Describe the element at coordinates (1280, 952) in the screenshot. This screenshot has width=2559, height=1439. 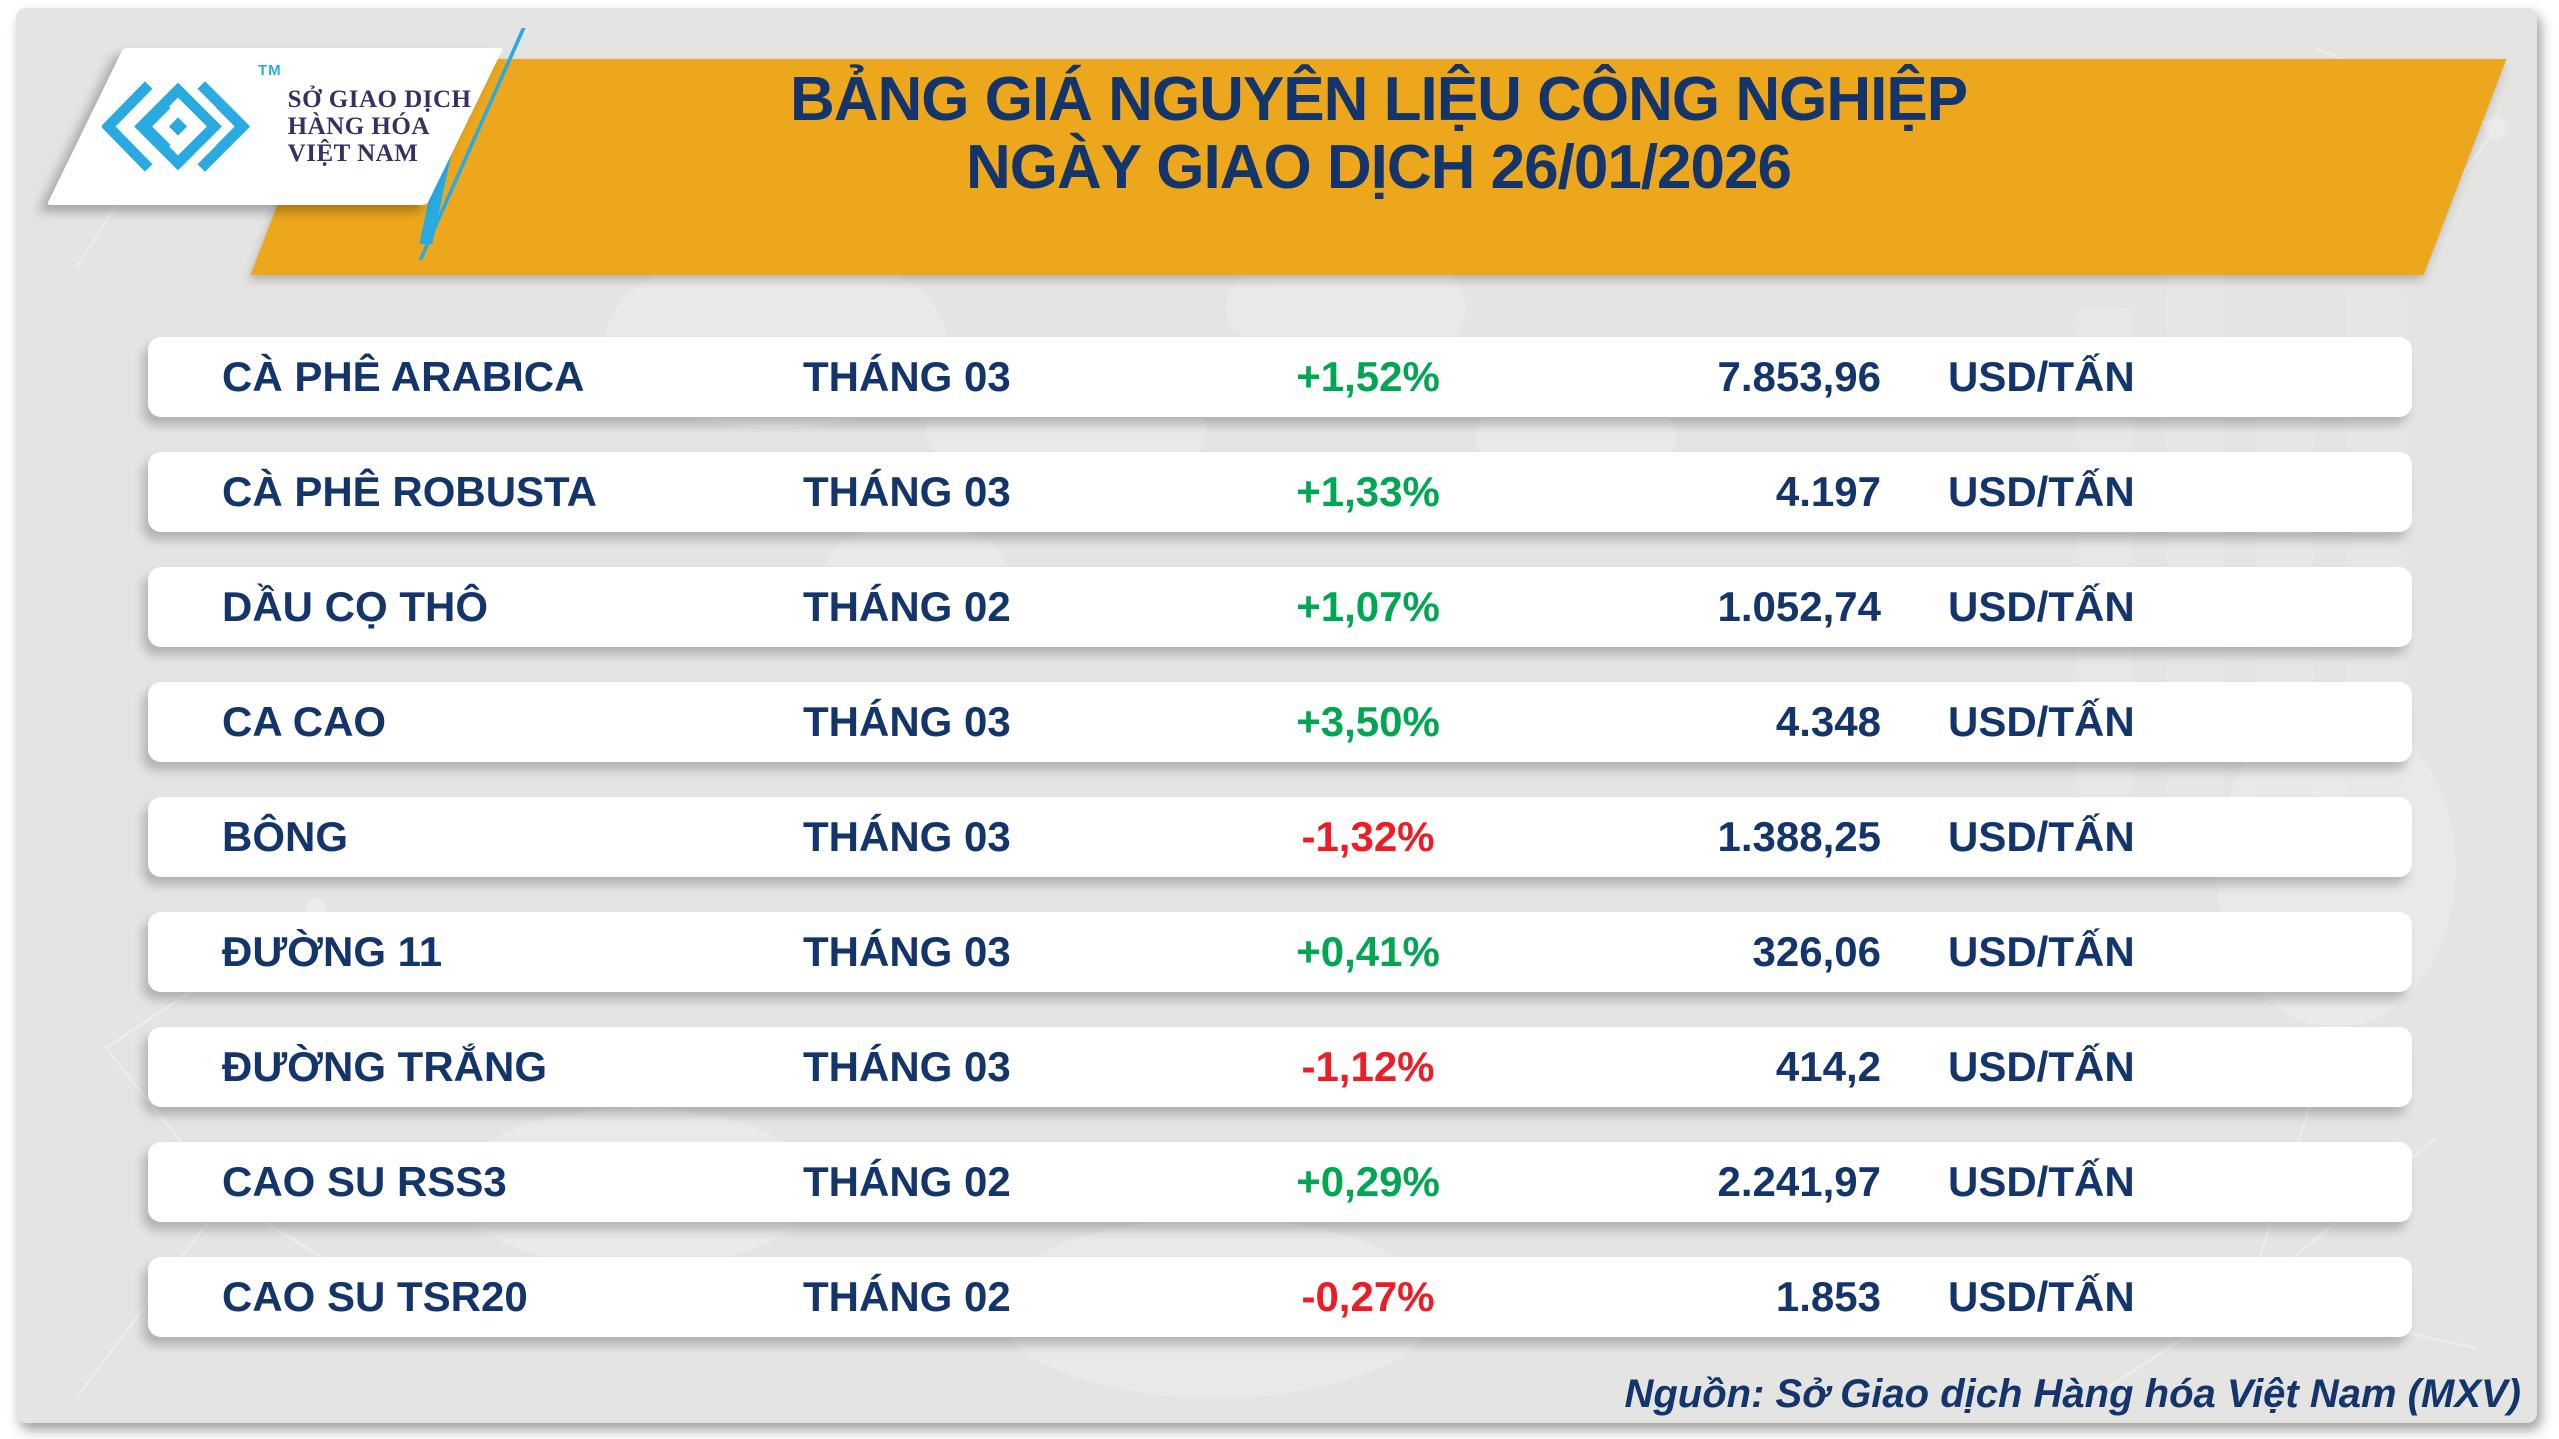
I see `table-row: ĐƯỜNG 11 THÁNG 03 +0,41% 326,06 USD/TẤN` at that location.